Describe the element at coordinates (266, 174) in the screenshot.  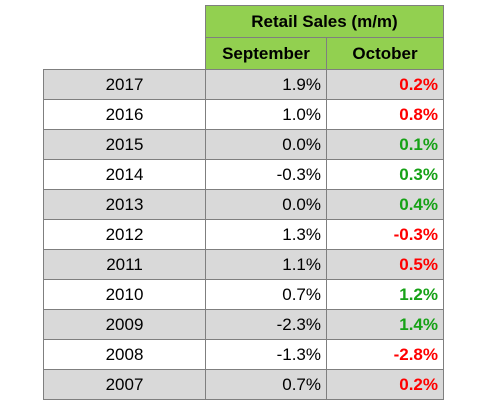
I see `september-value: -0.3%` at that location.